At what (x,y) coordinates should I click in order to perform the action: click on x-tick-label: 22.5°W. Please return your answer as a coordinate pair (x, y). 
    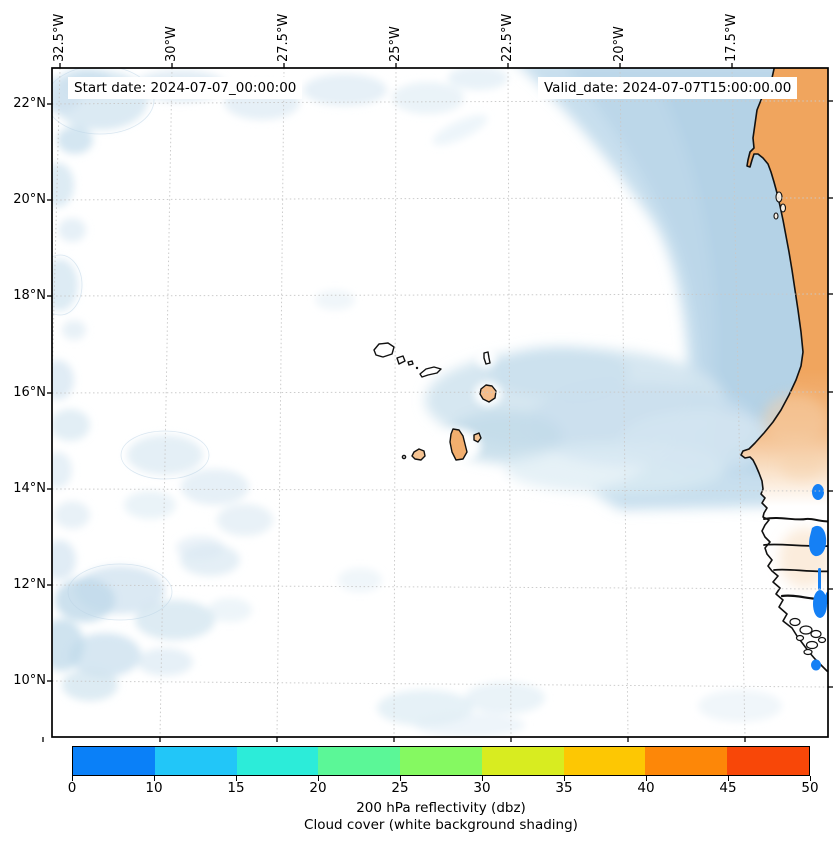
    Looking at the image, I should click on (507, 37).